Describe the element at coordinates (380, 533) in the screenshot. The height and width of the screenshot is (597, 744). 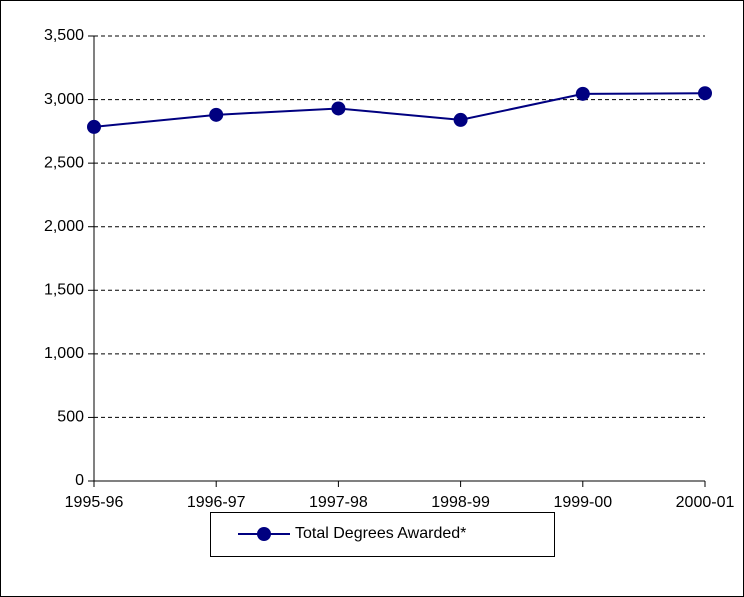
I see `legend-label: Total Degrees Awarded*` at that location.